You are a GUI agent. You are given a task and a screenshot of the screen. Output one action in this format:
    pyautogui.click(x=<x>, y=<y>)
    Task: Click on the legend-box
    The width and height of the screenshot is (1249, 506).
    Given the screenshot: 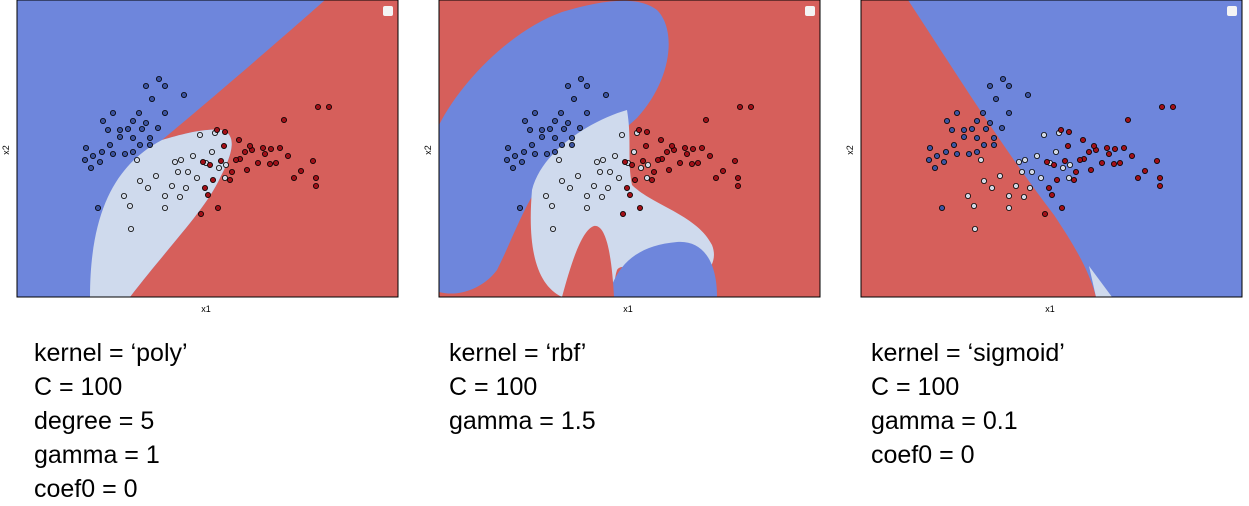 What is the action you would take?
    pyautogui.click(x=1232, y=11)
    